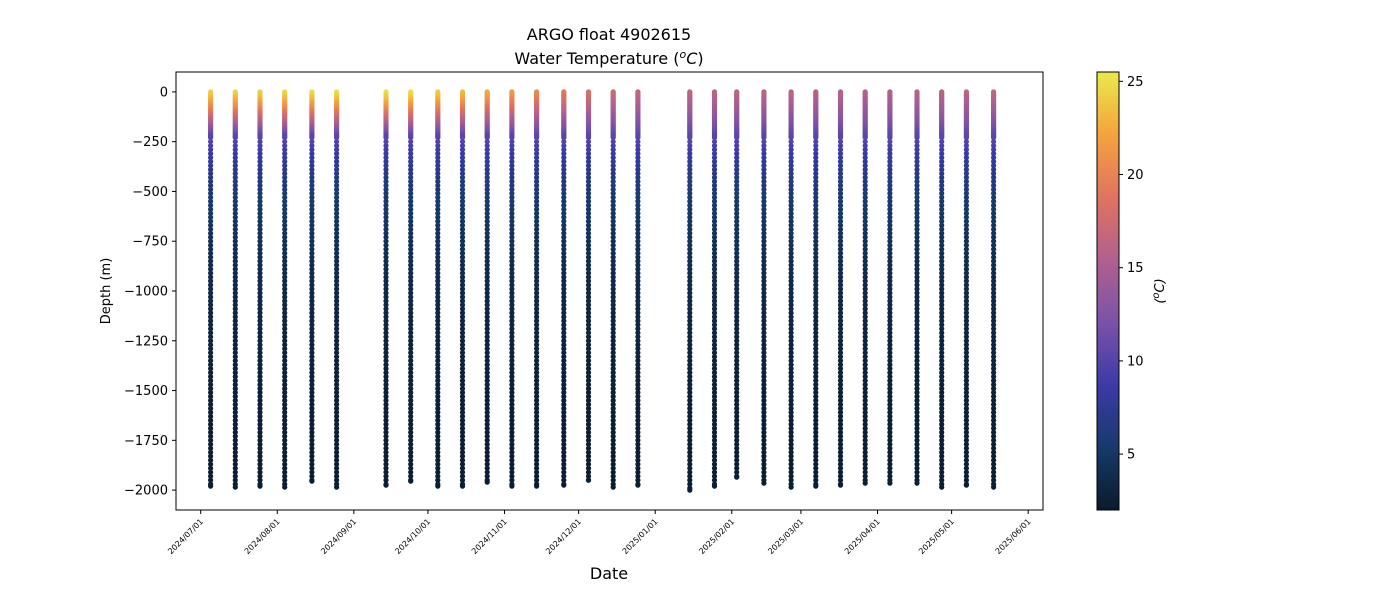 This screenshot has width=1400, height=600. Describe the element at coordinates (716, 536) in the screenshot. I see `x-tick-label: 2025/02/01` at that location.